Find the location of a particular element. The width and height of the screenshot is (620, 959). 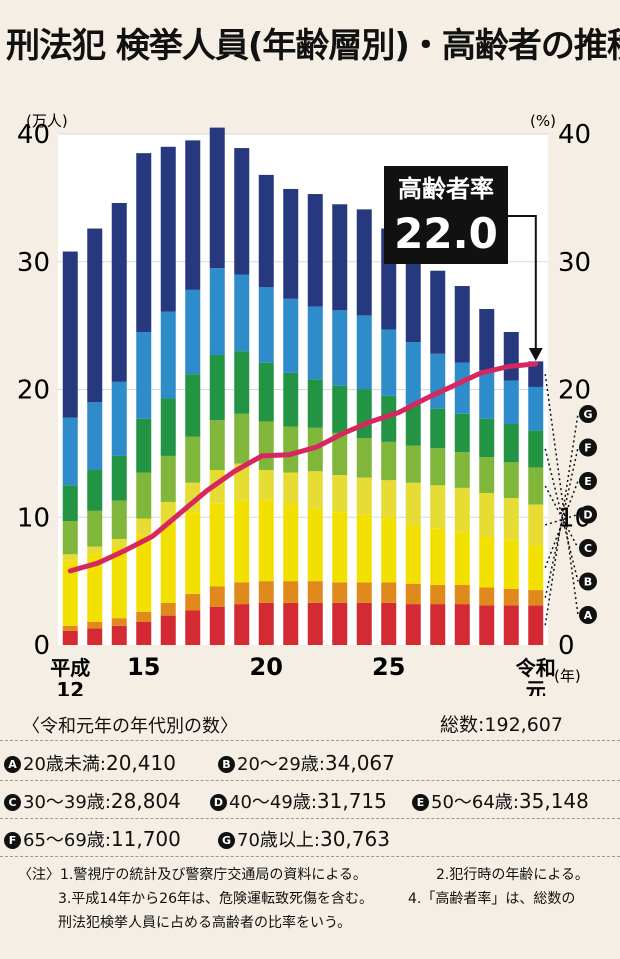

y-tick-label-right: 20 is located at coordinates (574, 391).